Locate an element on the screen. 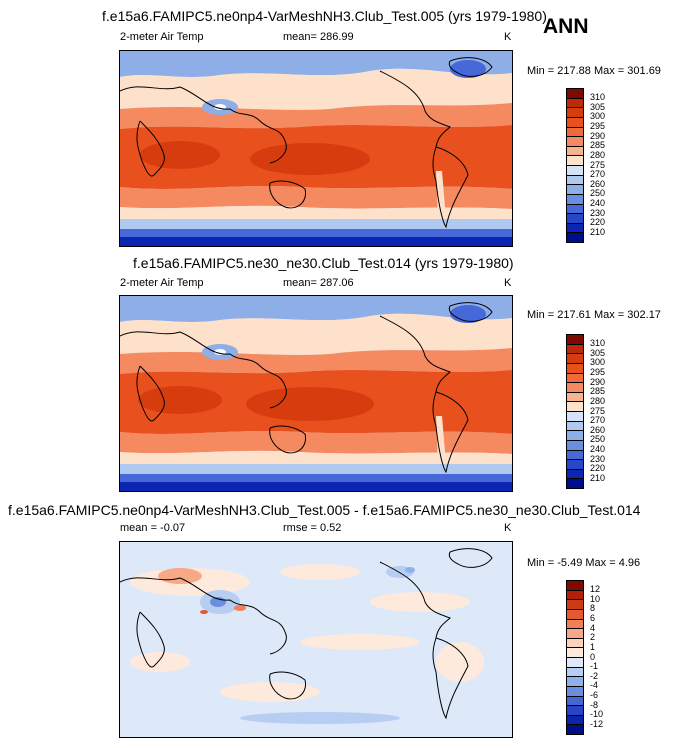  panel1-colorbar-tick-label: 250 is located at coordinates (598, 193).